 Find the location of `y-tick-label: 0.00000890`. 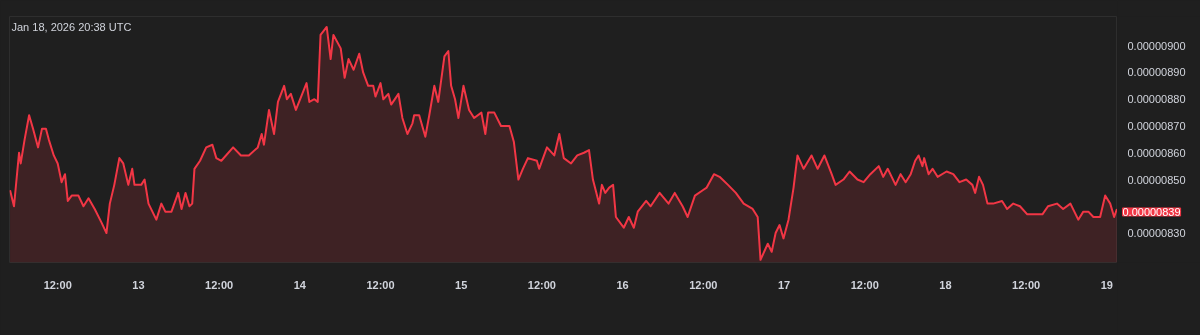

y-tick-label: 0.00000890 is located at coordinates (1156, 72).